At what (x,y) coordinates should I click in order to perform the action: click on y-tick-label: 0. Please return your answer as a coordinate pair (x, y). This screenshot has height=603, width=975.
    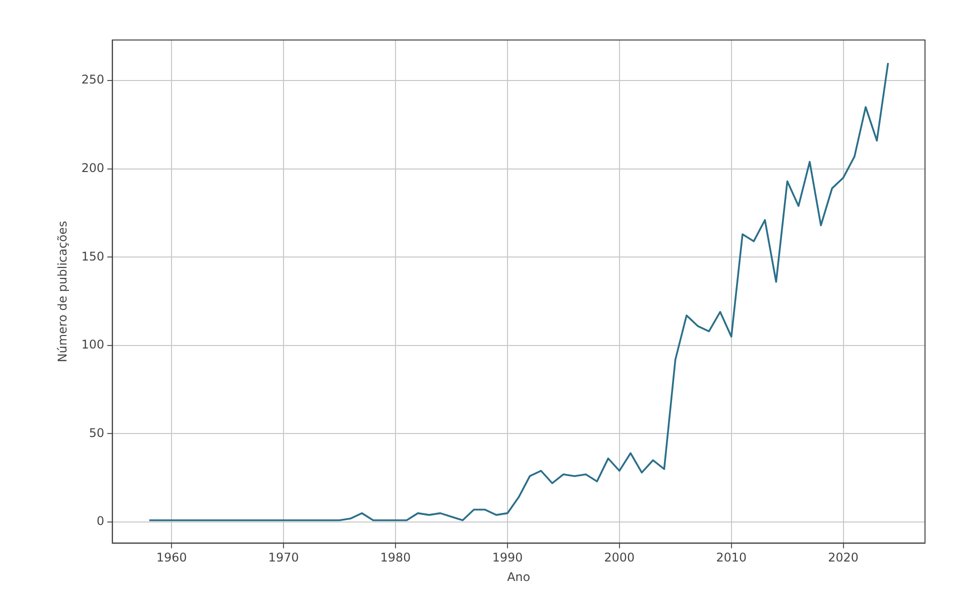
    Looking at the image, I should click on (100, 521).